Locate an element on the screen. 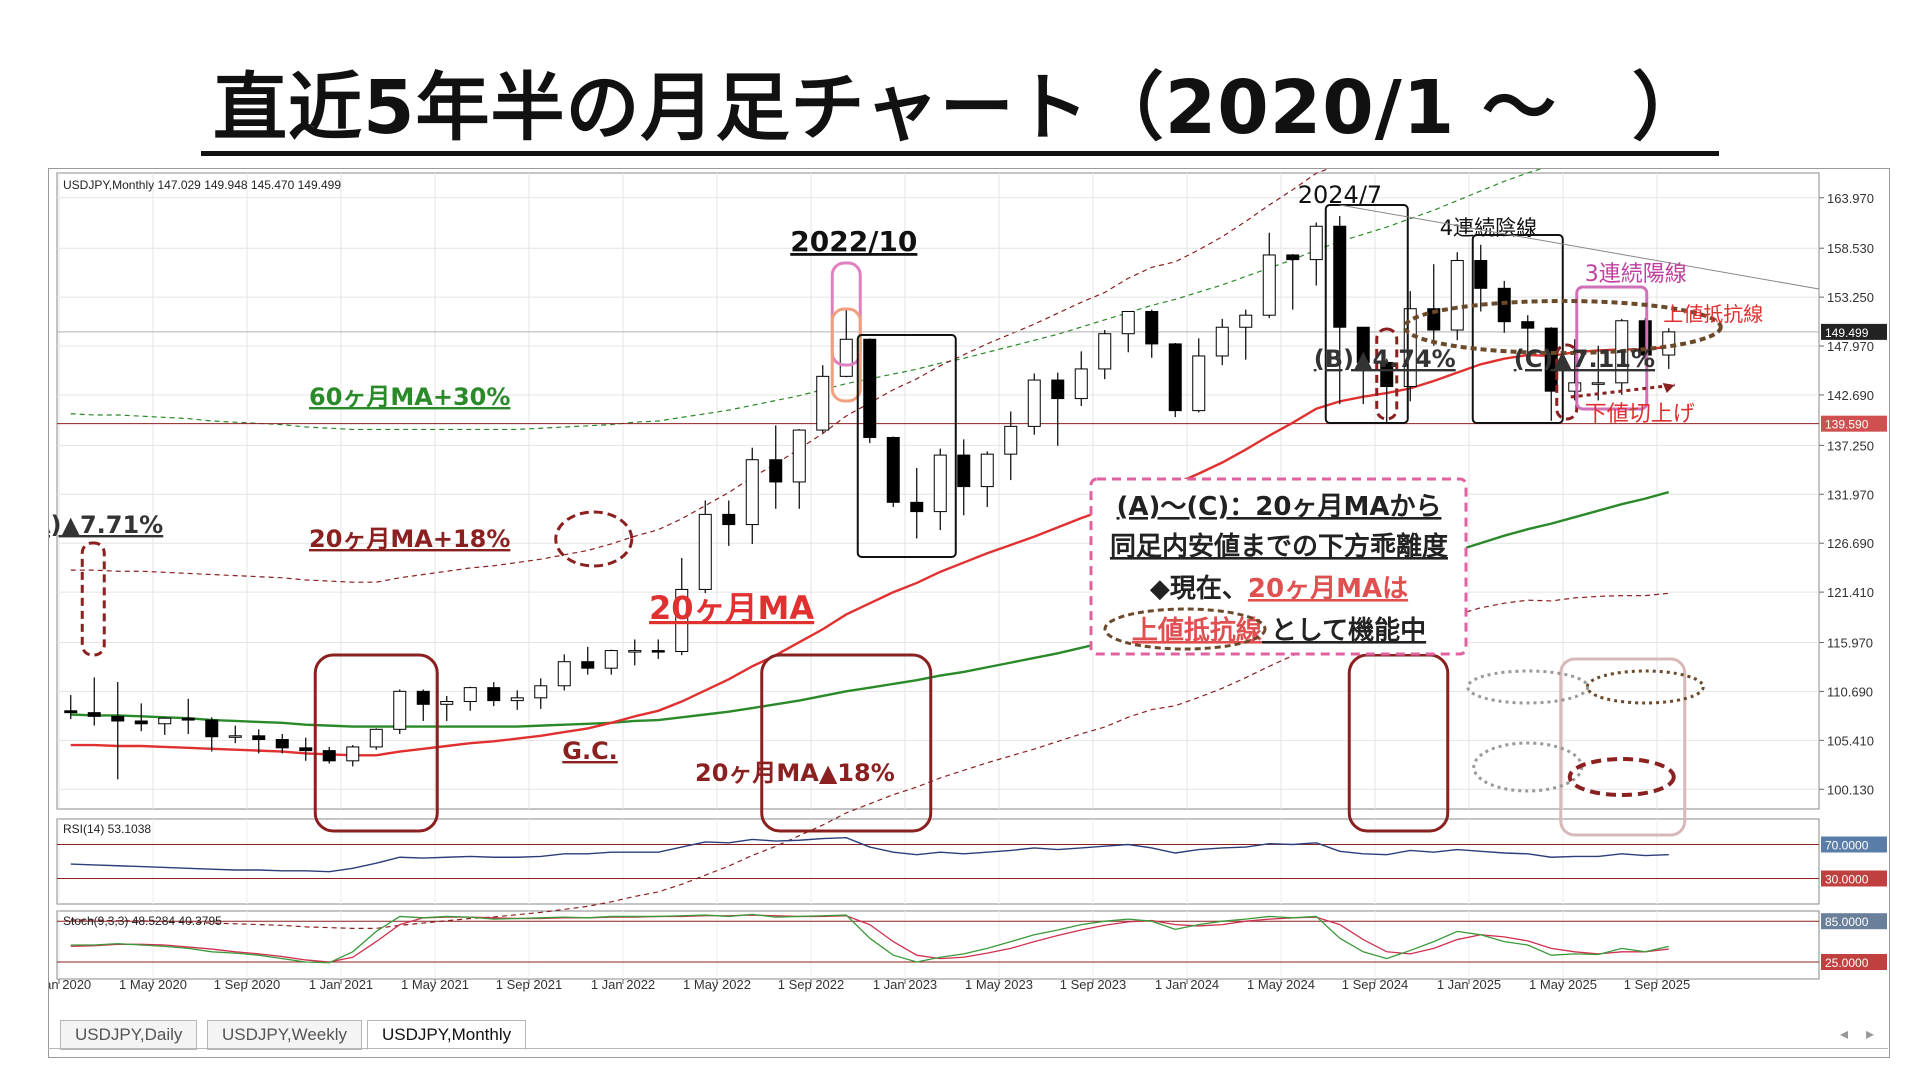 The width and height of the screenshot is (1920, 1080). rsi-line is located at coordinates (869, 854).